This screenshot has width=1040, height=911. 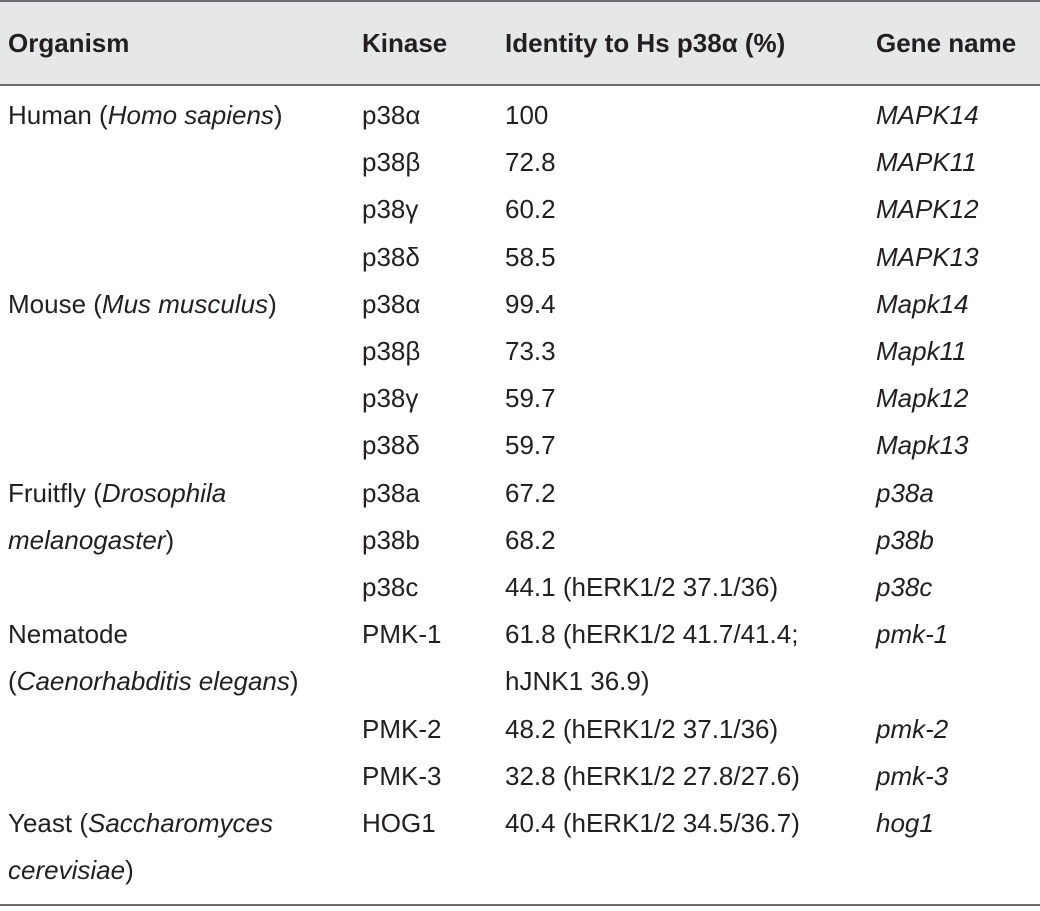 What do you see at coordinates (642, 728) in the screenshot?
I see `cell-identity: 48.2 (hERK1/2 37.1/36)` at bounding box center [642, 728].